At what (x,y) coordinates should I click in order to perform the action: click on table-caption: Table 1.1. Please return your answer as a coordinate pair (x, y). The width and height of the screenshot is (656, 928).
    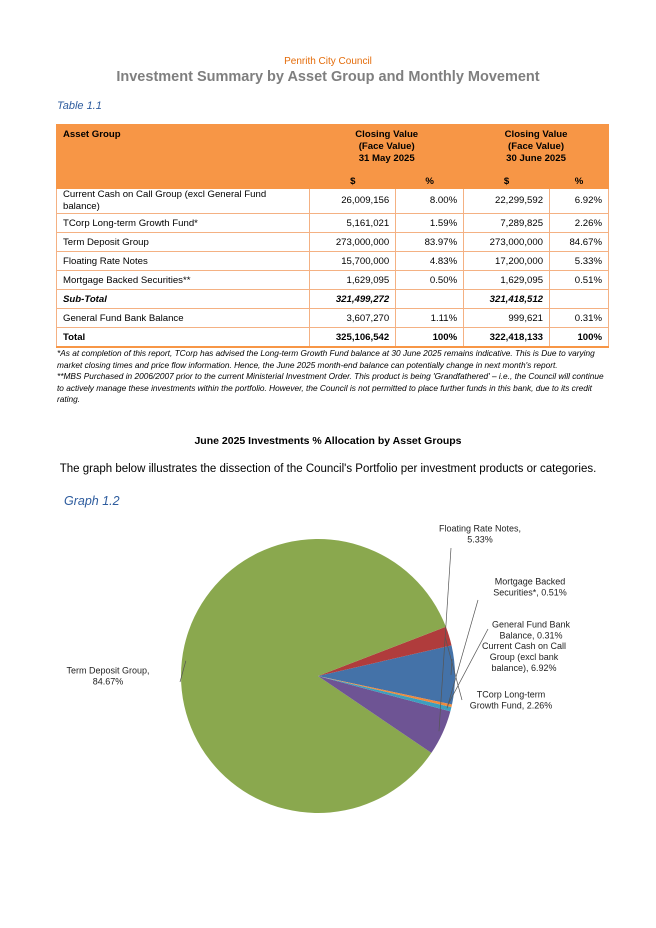
    Looking at the image, I should click on (79, 106).